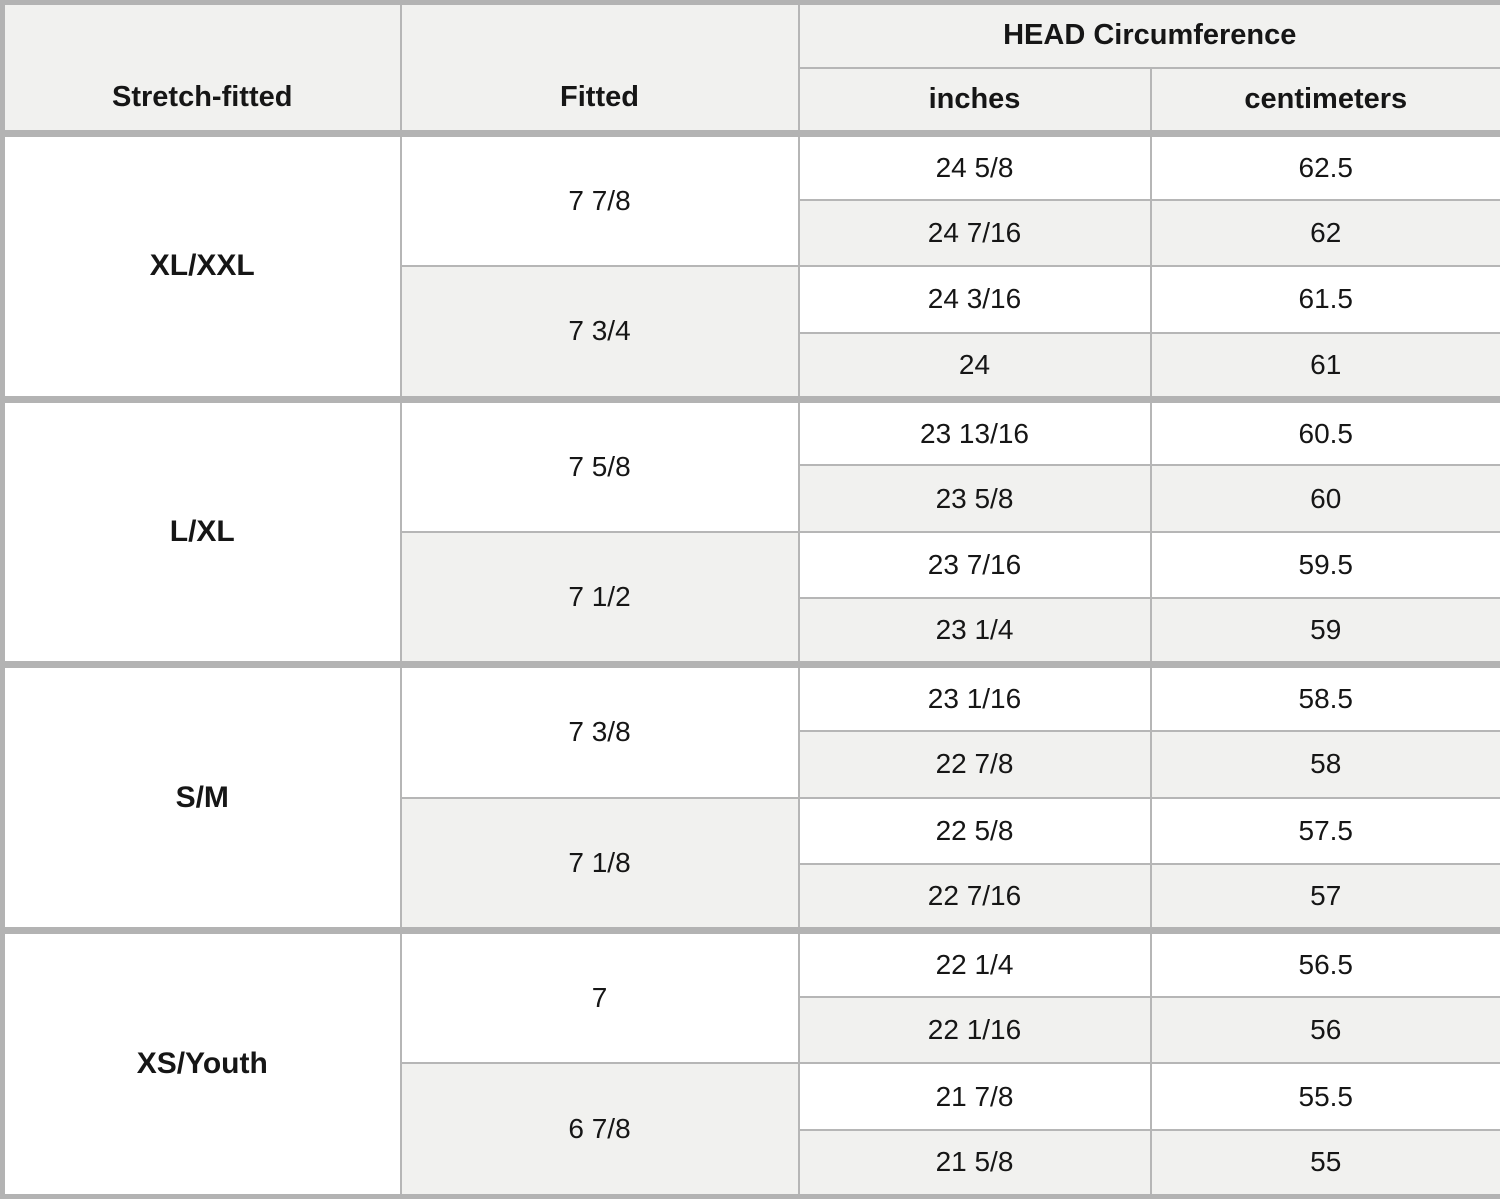  What do you see at coordinates (974, 764) in the screenshot?
I see `inches-cell: 22 7/8` at bounding box center [974, 764].